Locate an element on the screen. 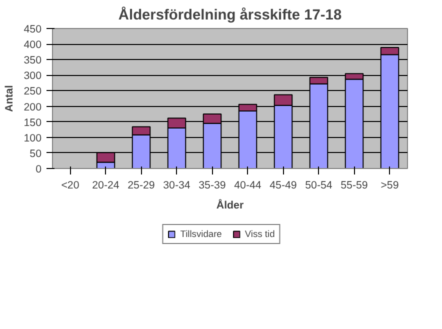 This screenshot has height=329, width=442. x-tick-label: 20-24 is located at coordinates (106, 186).